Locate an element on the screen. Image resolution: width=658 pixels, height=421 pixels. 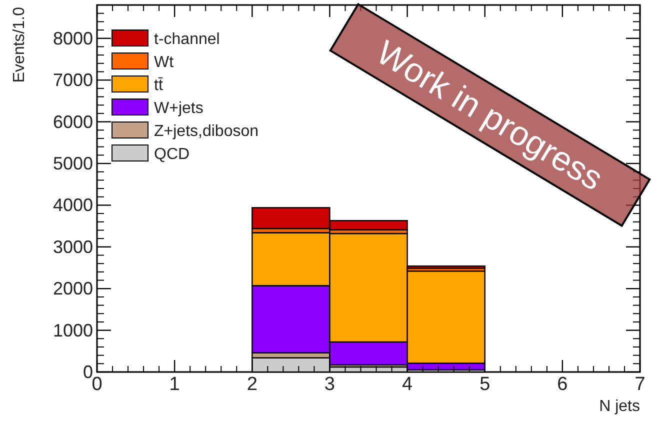
y-tick-label: 8000 is located at coordinates (72, 38).